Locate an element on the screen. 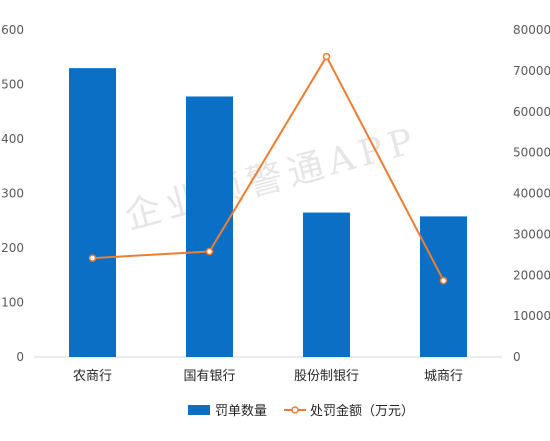 This screenshot has width=550, height=441. legend-bar-swatch is located at coordinates (199, 410).